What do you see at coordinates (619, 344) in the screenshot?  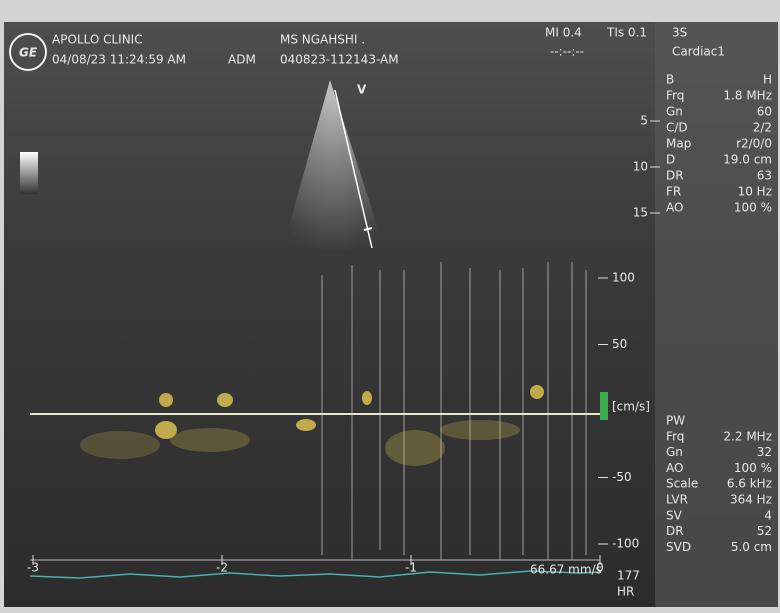 I see `scale-label: 50` at bounding box center [619, 344].